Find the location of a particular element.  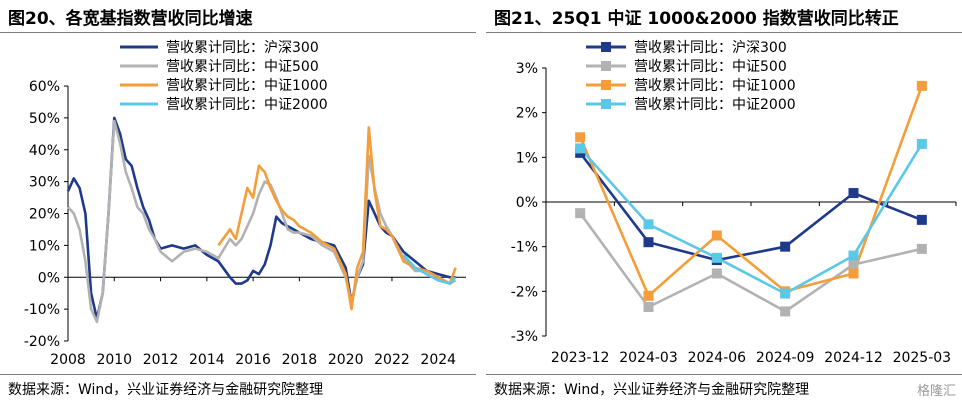

right-chart-title: 图21、25Q1 中证 1000&2000 指数营收同比转正 is located at coordinates (696, 19).